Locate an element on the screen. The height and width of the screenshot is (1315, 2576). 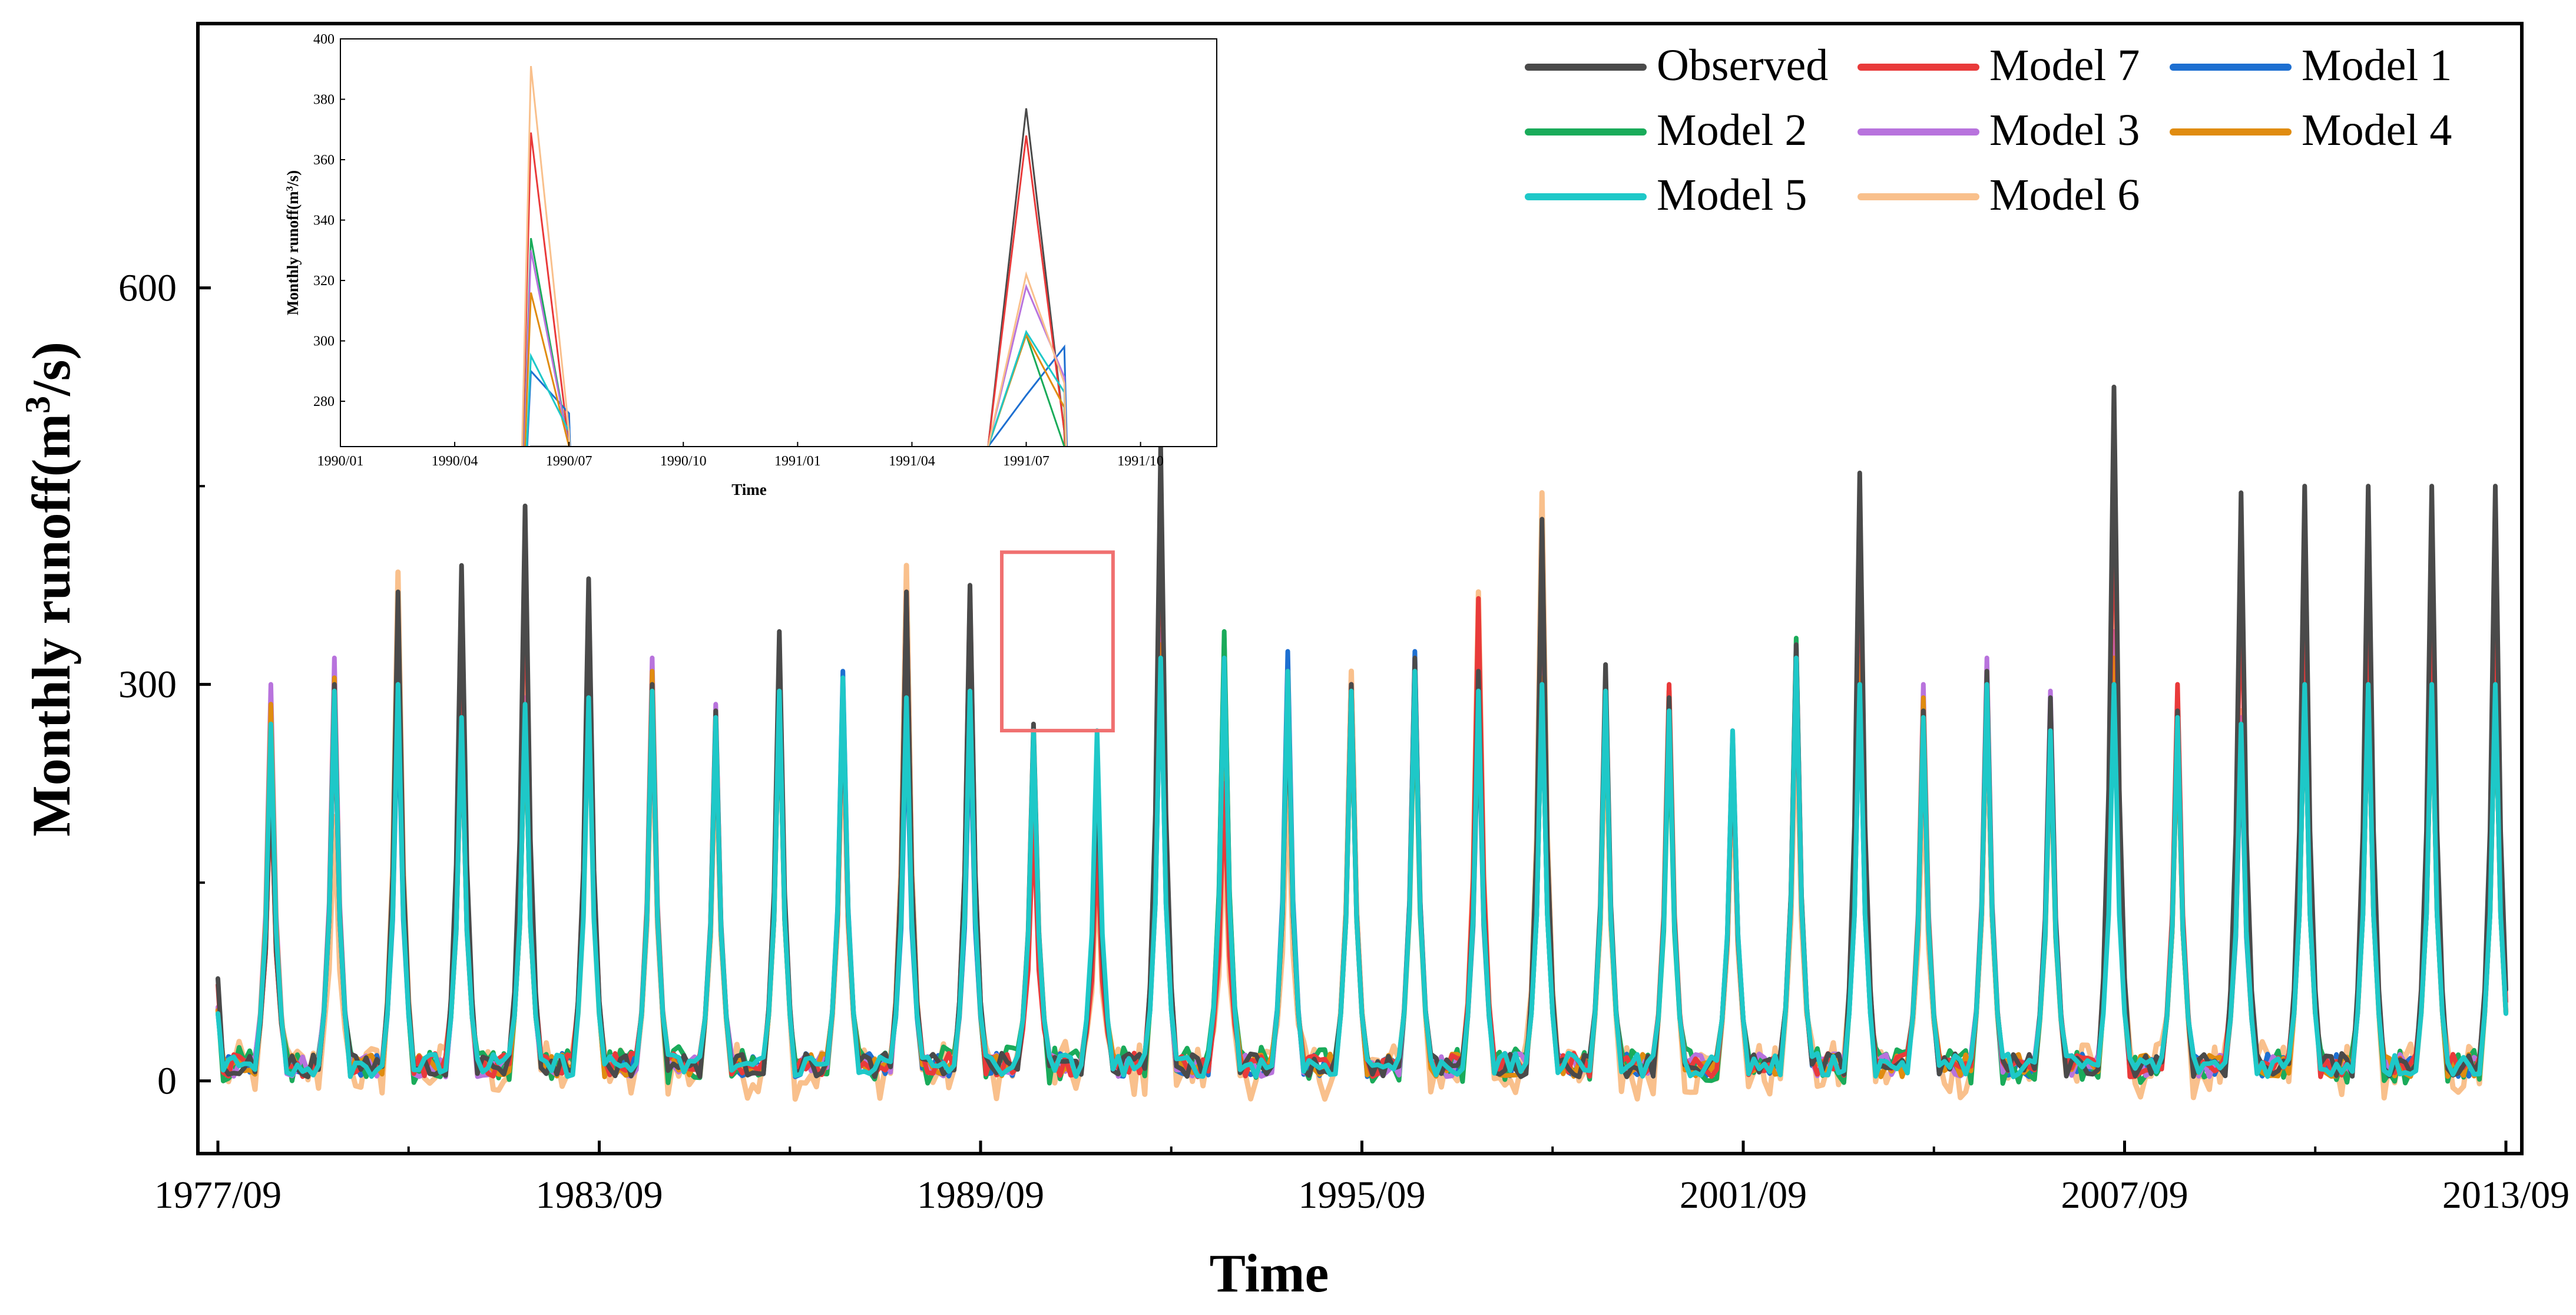
y-tick-label: 0 is located at coordinates (167, 1081).